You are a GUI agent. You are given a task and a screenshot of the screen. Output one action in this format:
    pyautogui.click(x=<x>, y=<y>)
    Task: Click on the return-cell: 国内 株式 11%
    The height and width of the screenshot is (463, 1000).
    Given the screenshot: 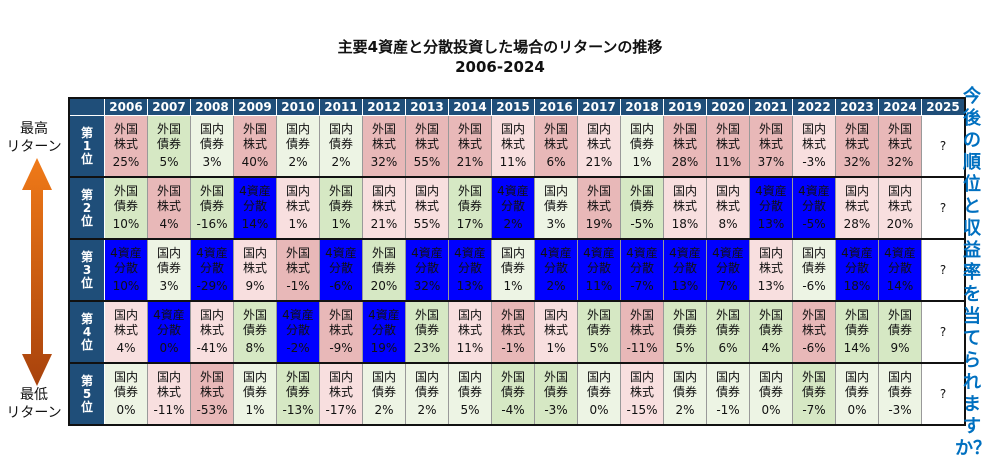 What is the action you would take?
    pyautogui.click(x=513, y=146)
    